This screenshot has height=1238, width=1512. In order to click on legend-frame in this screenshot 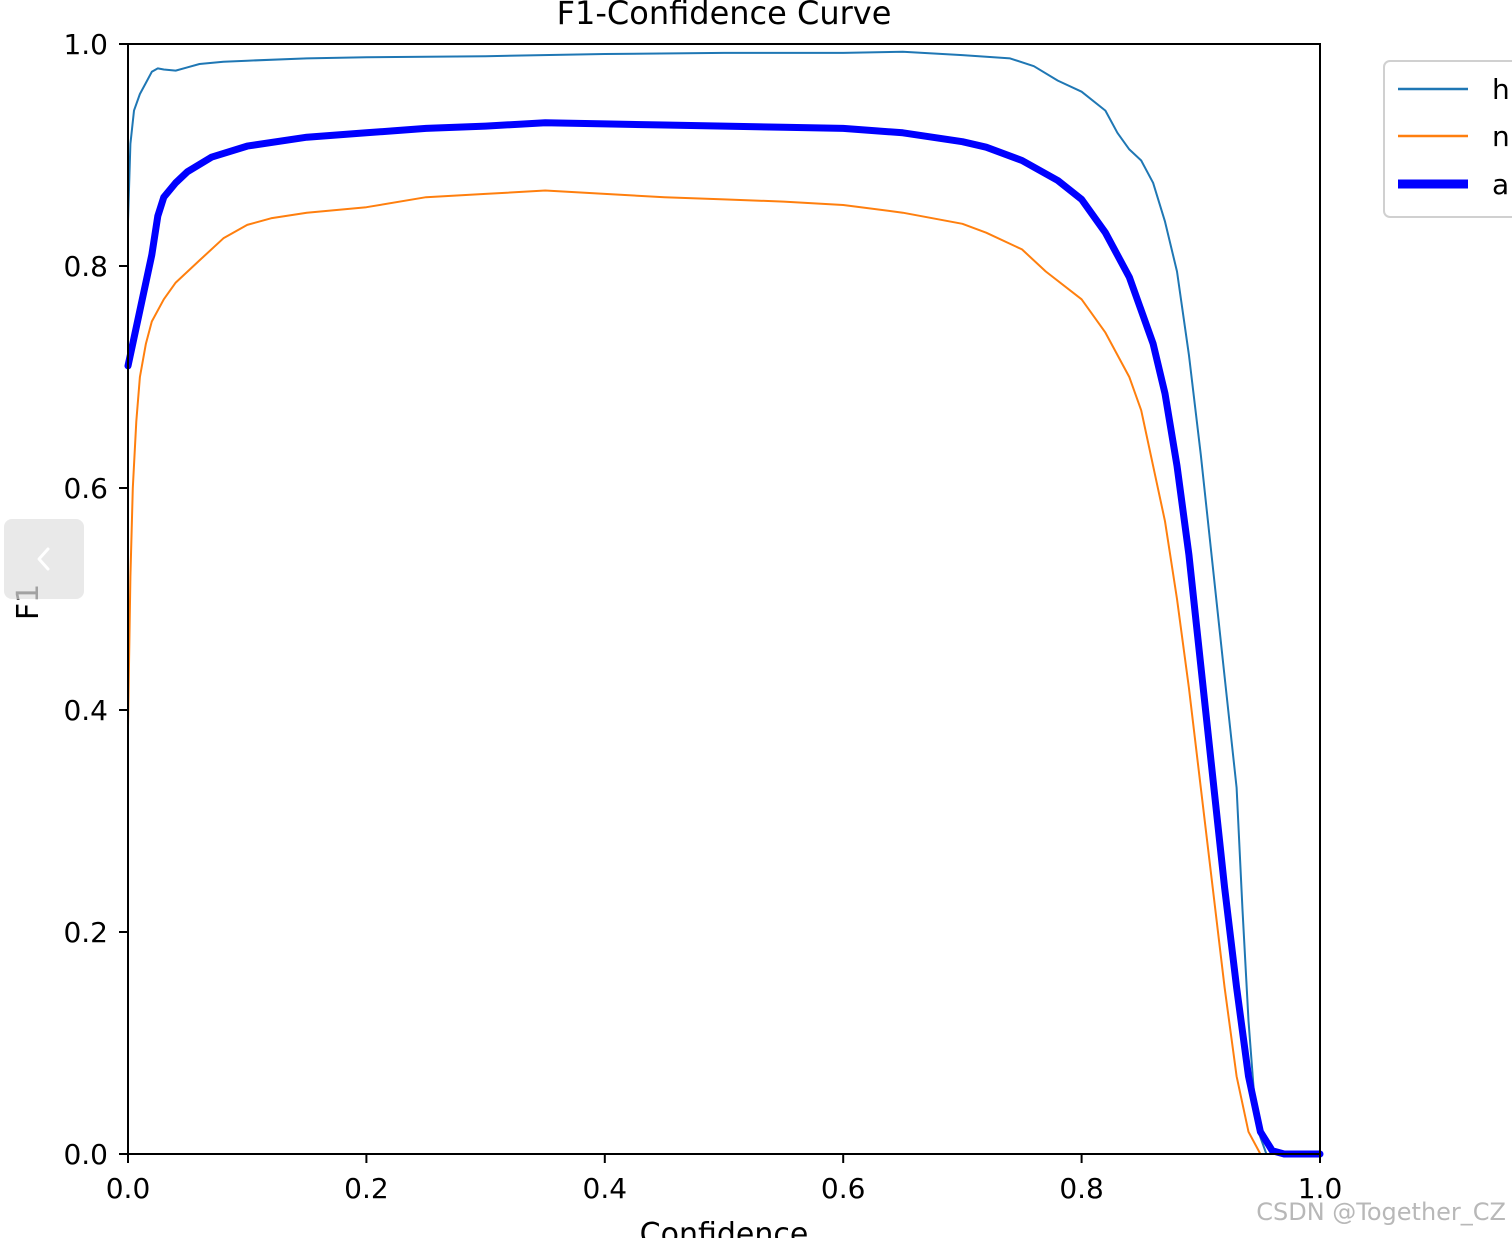, I will do `click(1447, 139)`.